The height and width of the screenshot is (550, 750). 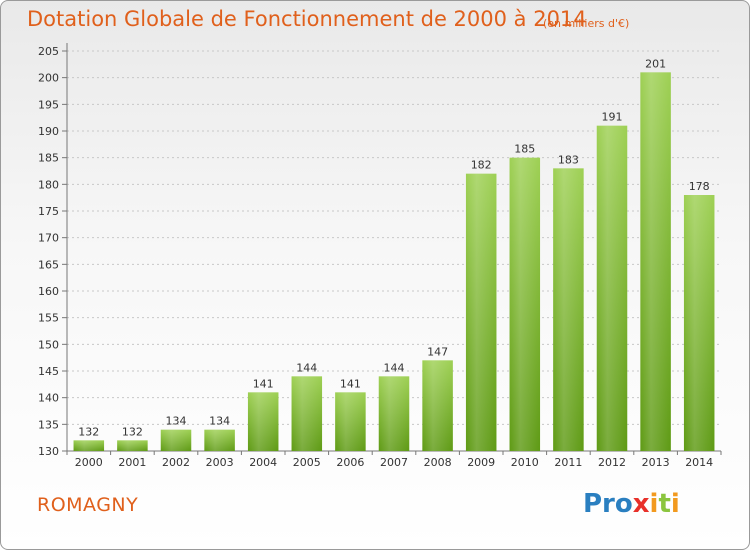 What do you see at coordinates (568, 462) in the screenshot?
I see `x-tick-label: 2011` at bounding box center [568, 462].